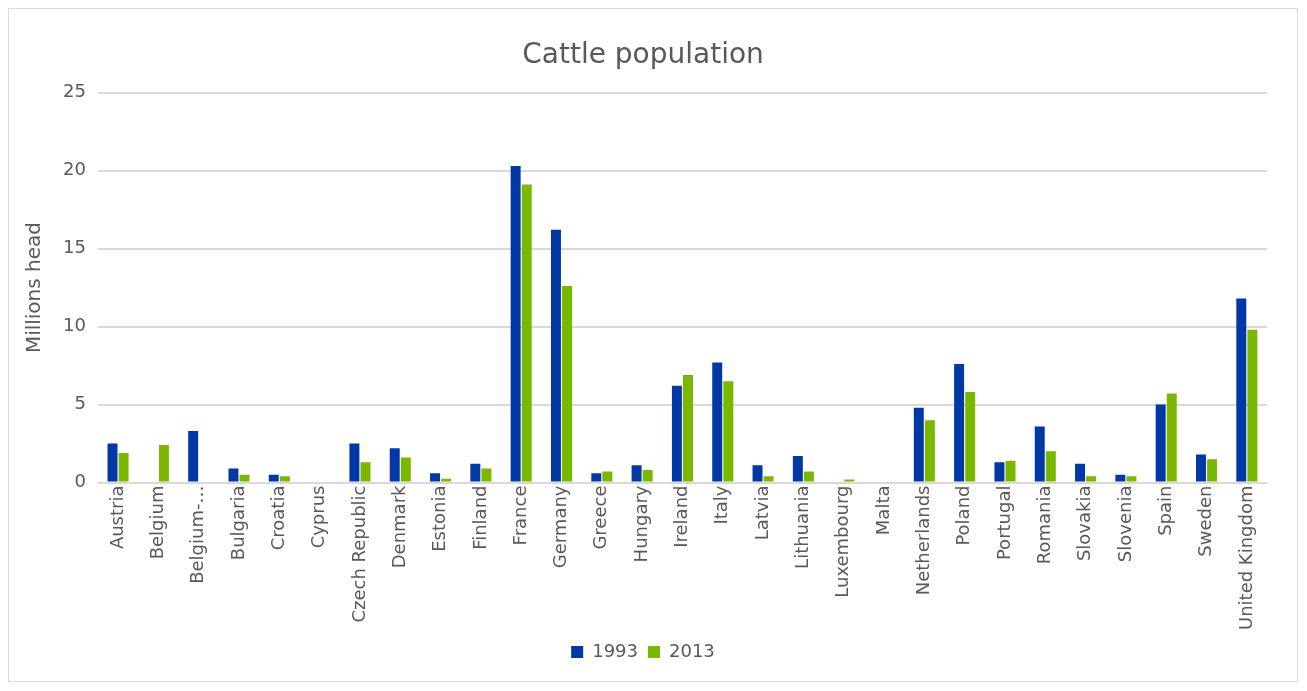 The image size is (1307, 691). What do you see at coordinates (519, 515) in the screenshot?
I see `x-tick-label: France` at bounding box center [519, 515].